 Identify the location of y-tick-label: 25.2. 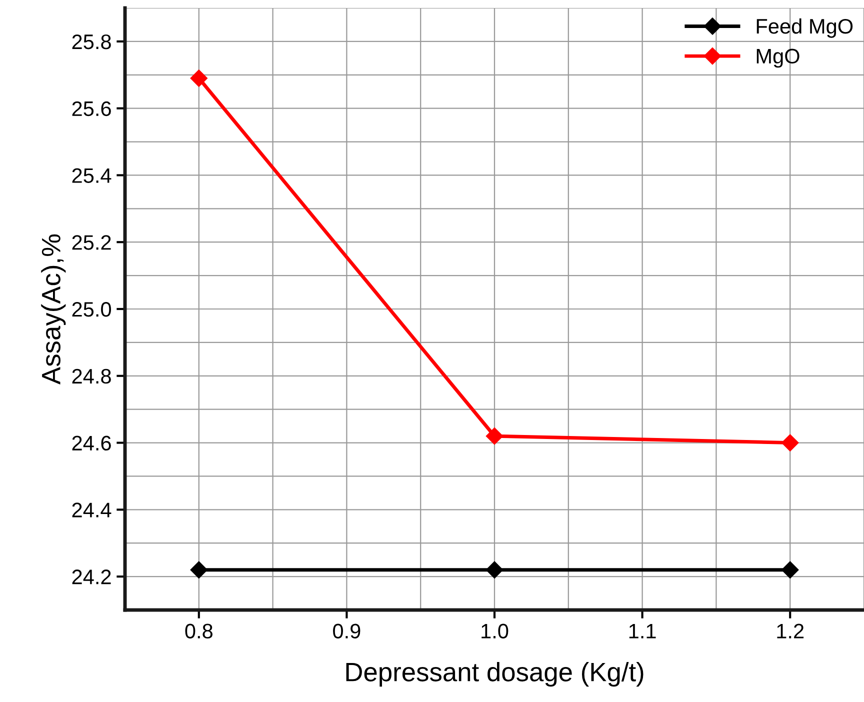
(91, 242).